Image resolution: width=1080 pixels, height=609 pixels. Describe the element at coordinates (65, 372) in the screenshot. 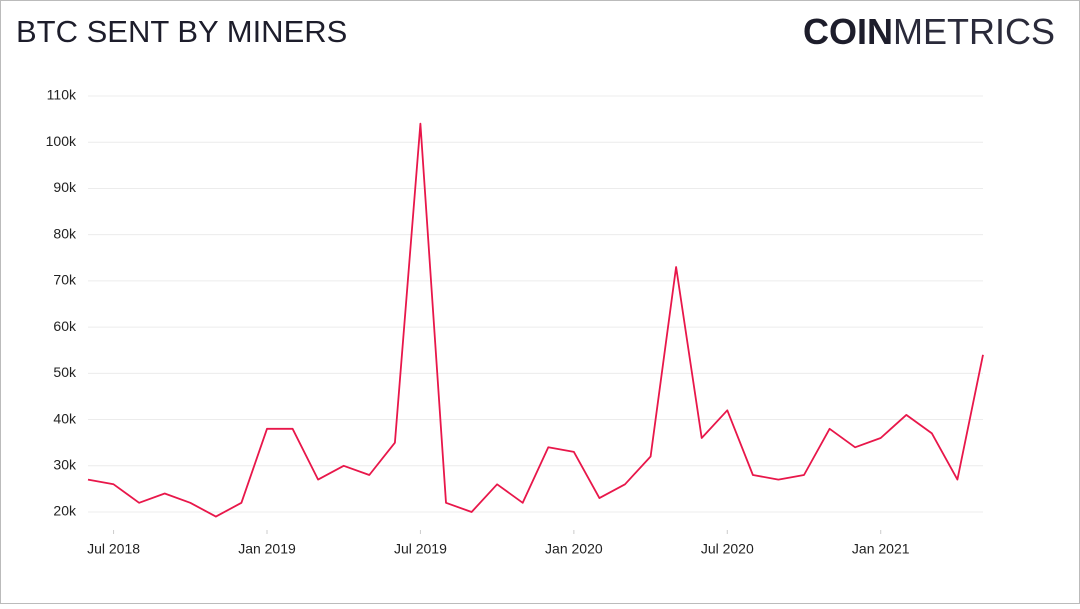

I see `y-tick-label: 50k` at that location.